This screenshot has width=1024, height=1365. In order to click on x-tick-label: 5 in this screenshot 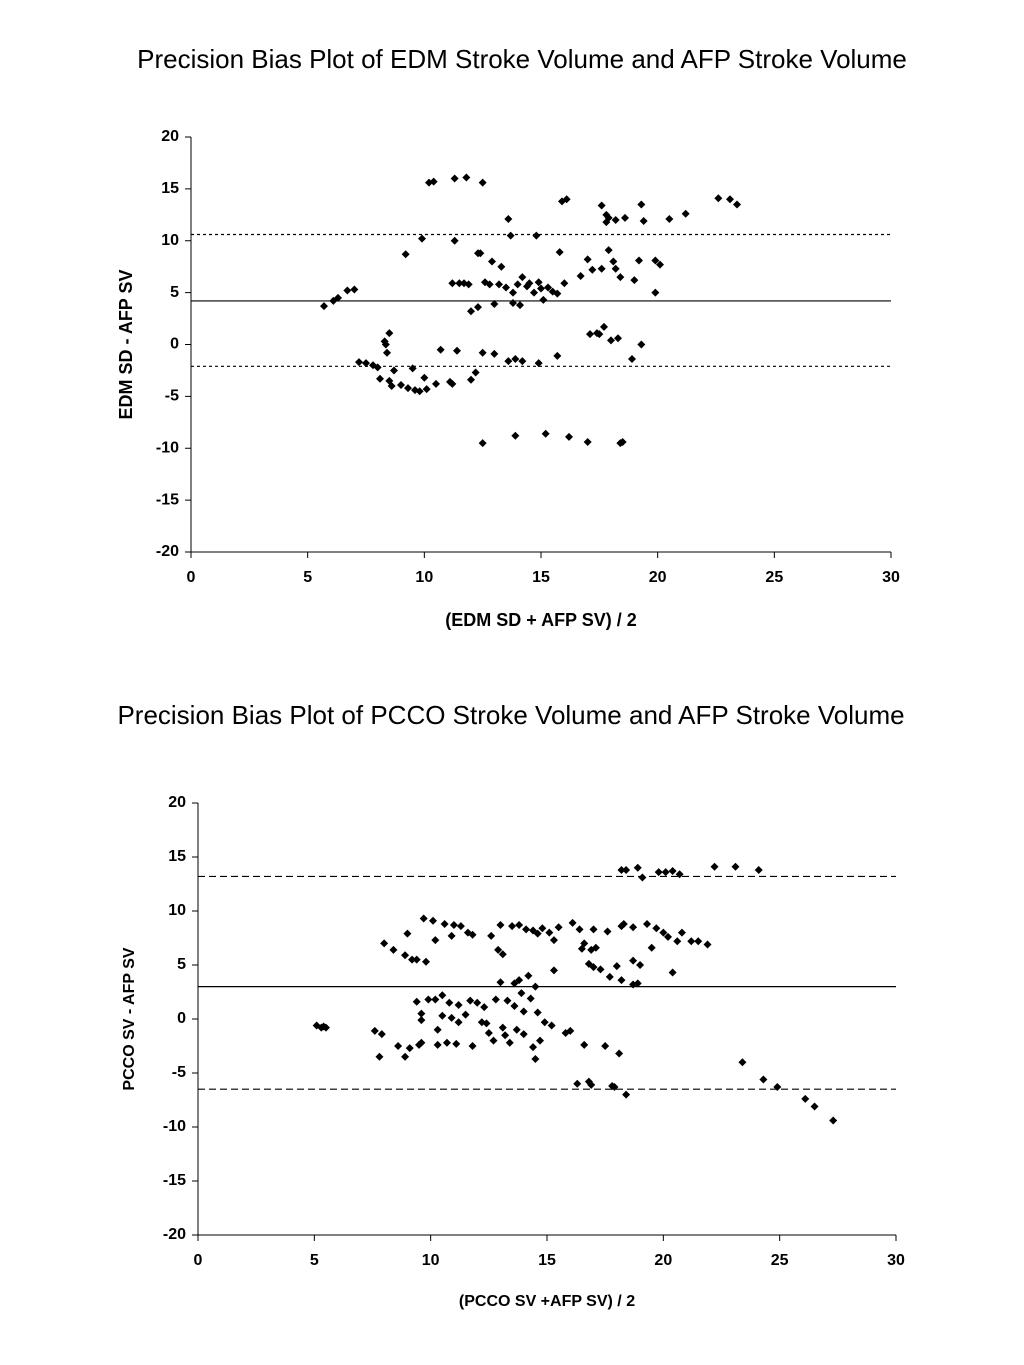, I will do `click(307, 577)`.